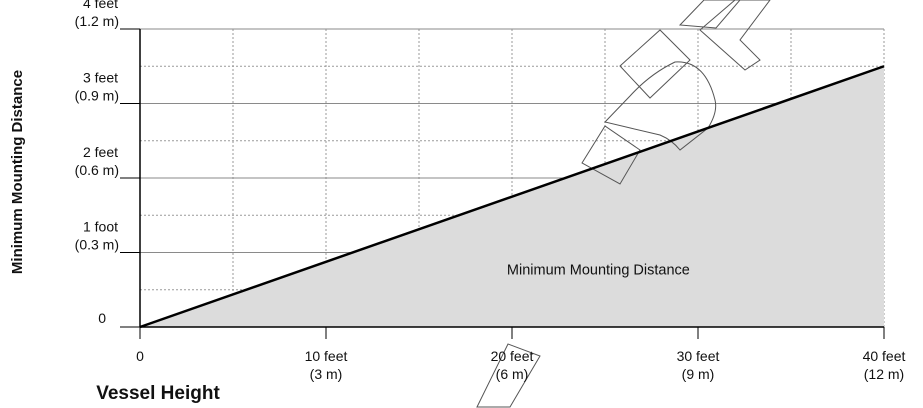  Describe the element at coordinates (326, 356) in the screenshot. I see `x-tick-label: 10 feet` at that location.